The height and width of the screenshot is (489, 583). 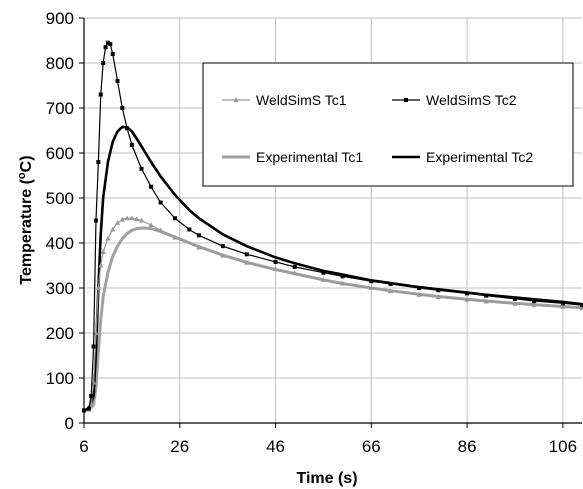 I want to click on x-axis-title: Time (s), so click(x=326, y=478).